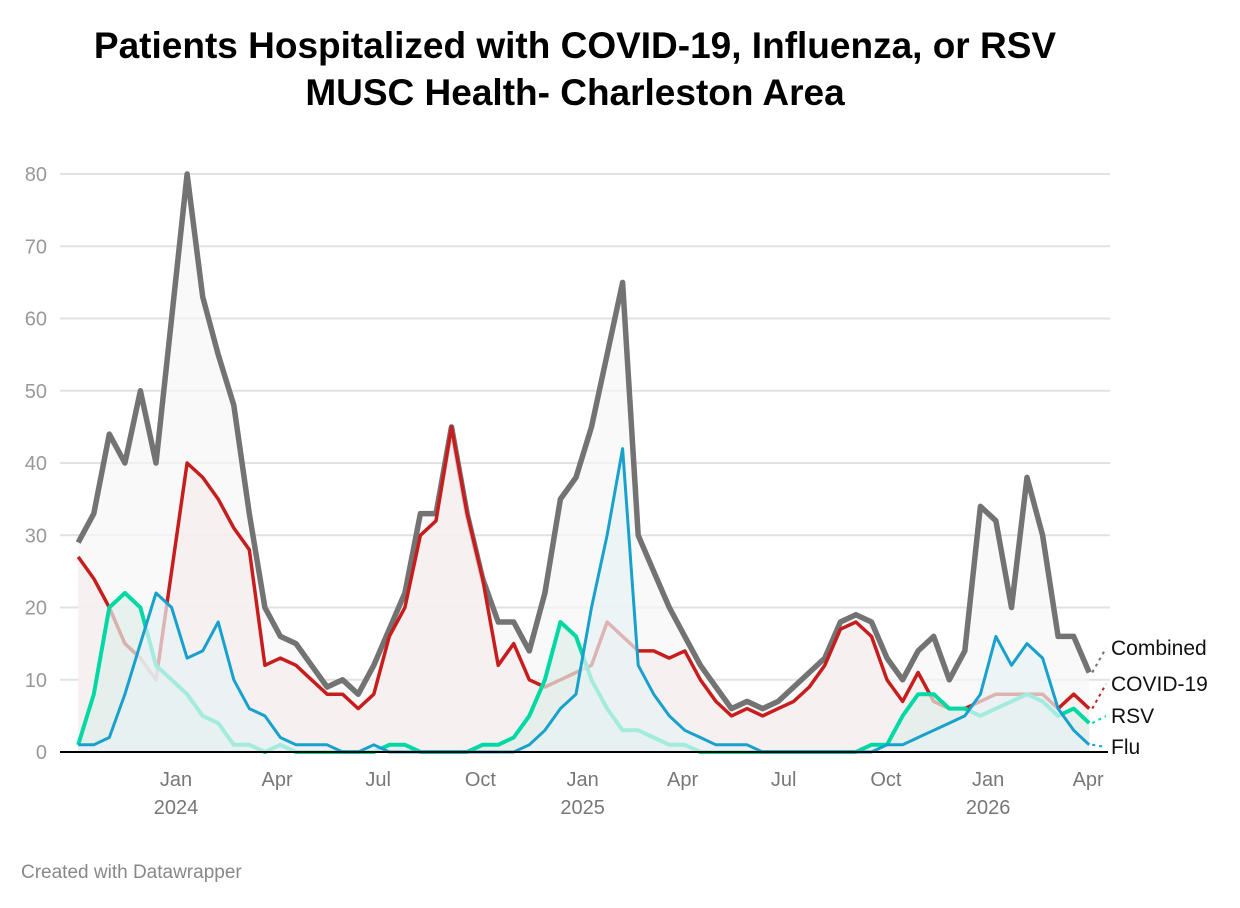 This screenshot has height=908, width=1240. What do you see at coordinates (1159, 684) in the screenshot?
I see `series-label-covid-19: COVID-19` at bounding box center [1159, 684].